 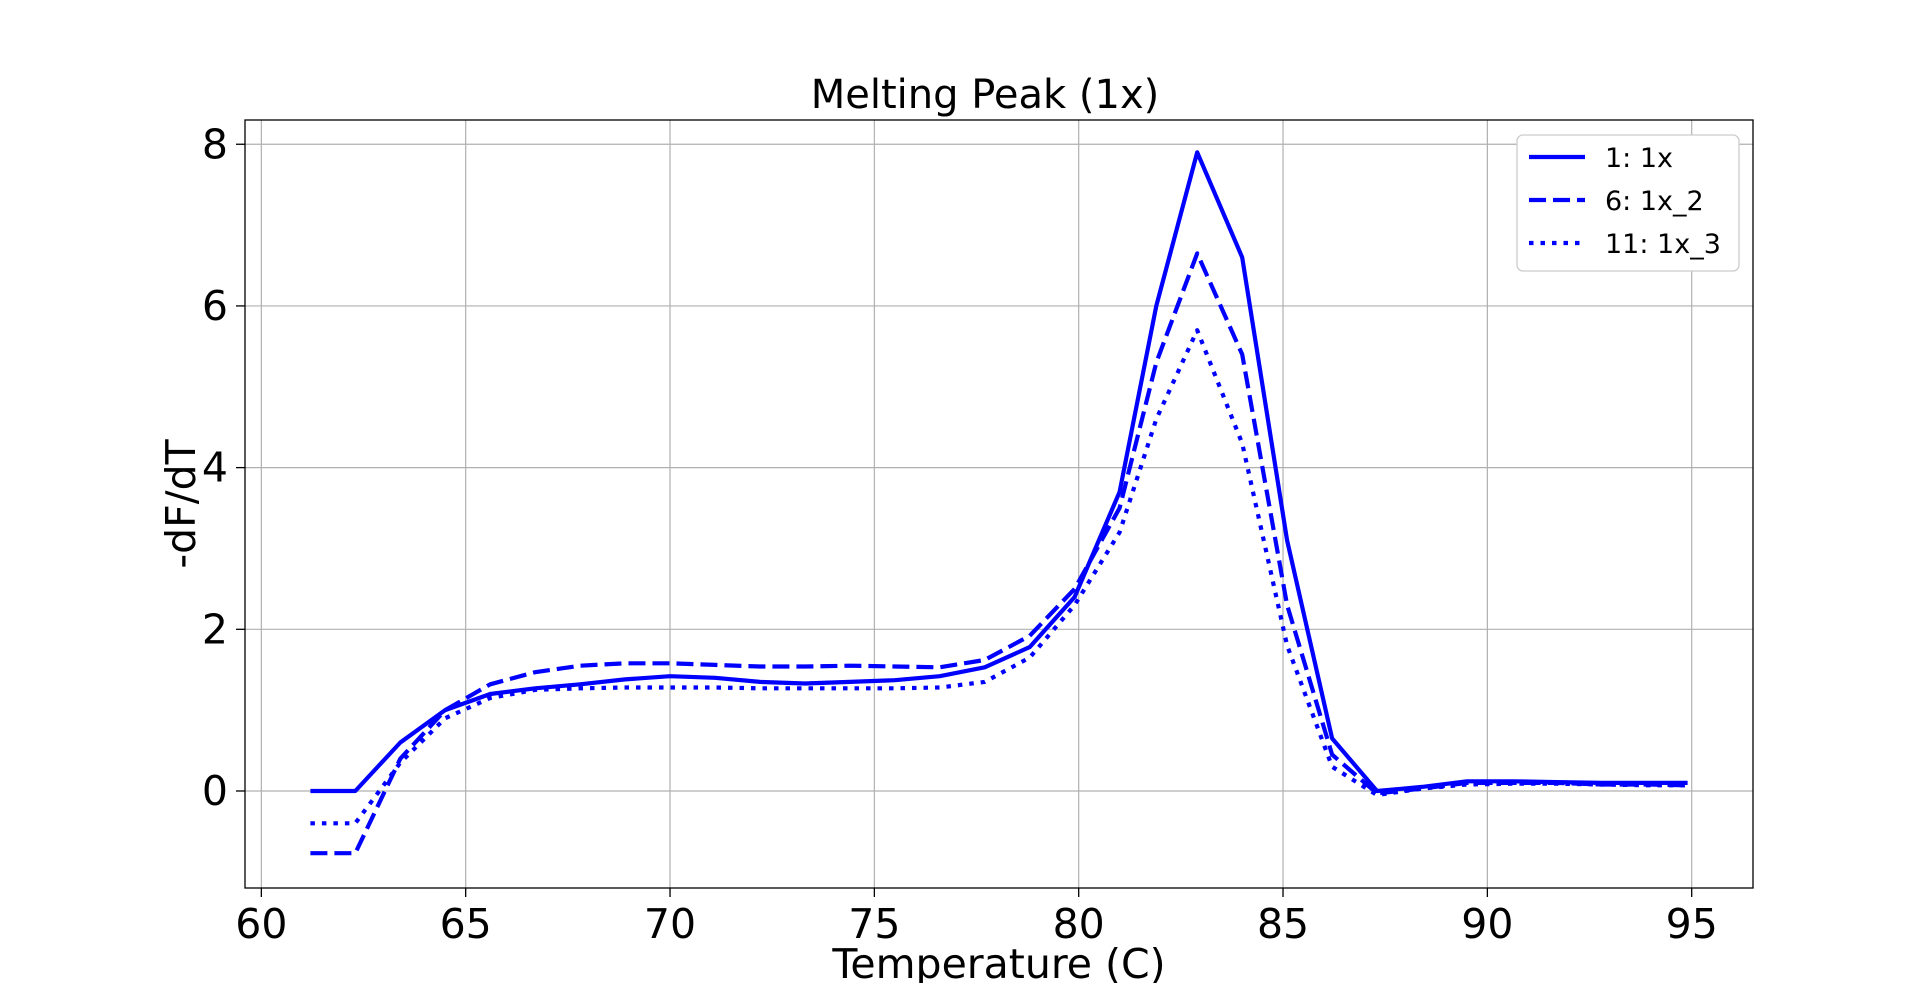 What do you see at coordinates (1639, 158) in the screenshot?
I see `legend-label: 1: 1x` at bounding box center [1639, 158].